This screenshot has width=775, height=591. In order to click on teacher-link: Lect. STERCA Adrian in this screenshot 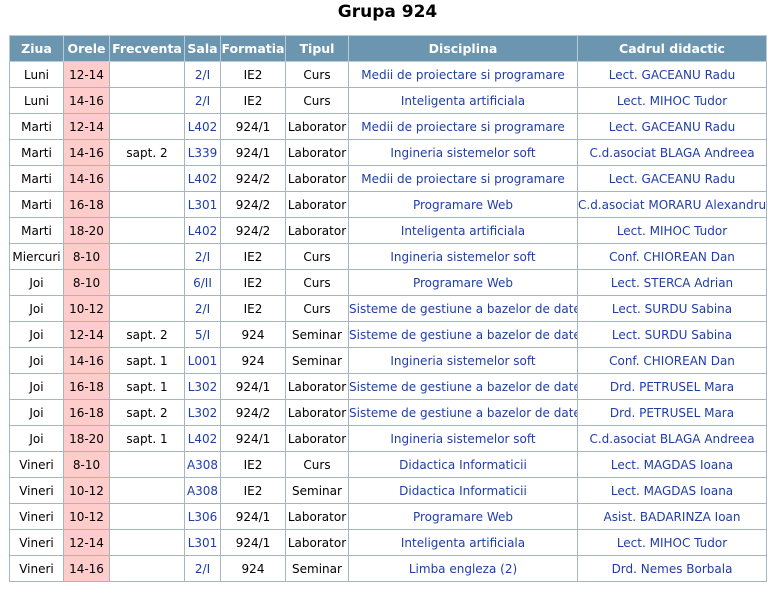, I will do `click(672, 282)`.